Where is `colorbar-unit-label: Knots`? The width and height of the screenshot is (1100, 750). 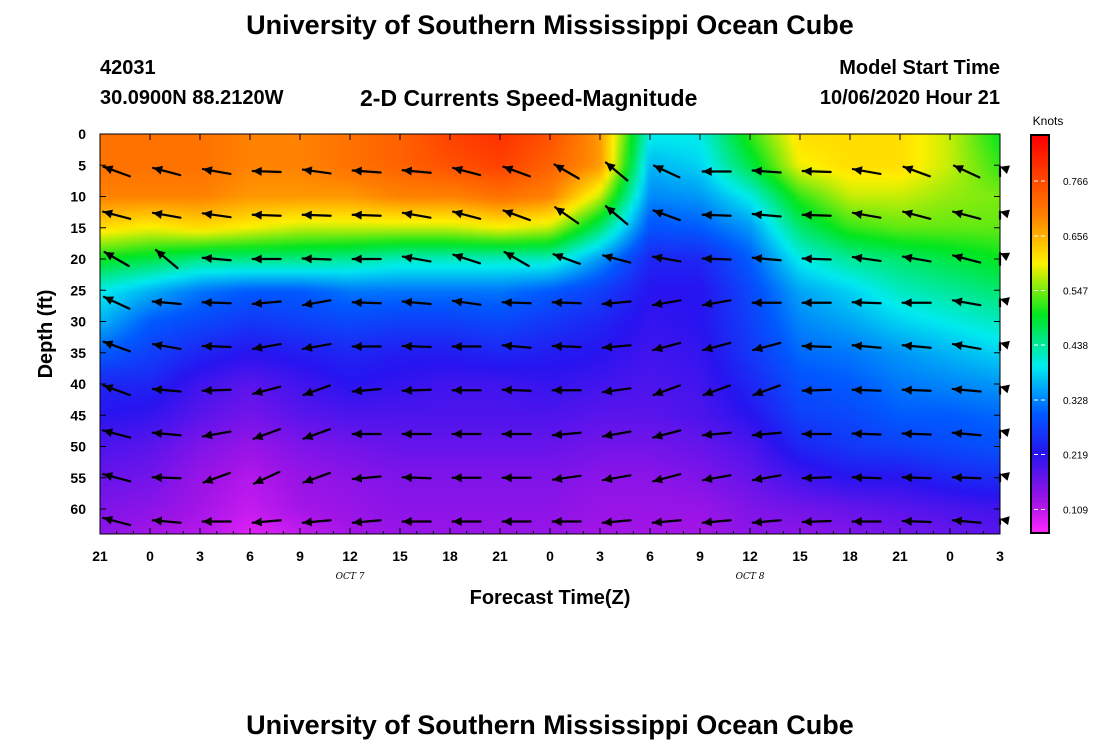
colorbar-unit-label: Knots is located at coordinates (1048, 121).